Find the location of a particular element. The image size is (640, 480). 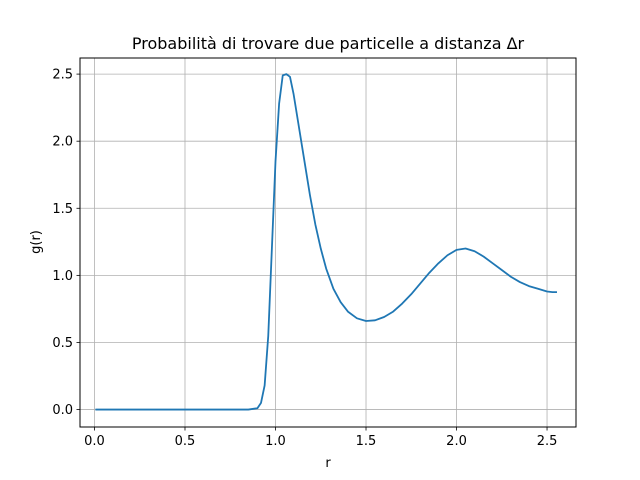

x-axis-label: r is located at coordinates (328, 463).